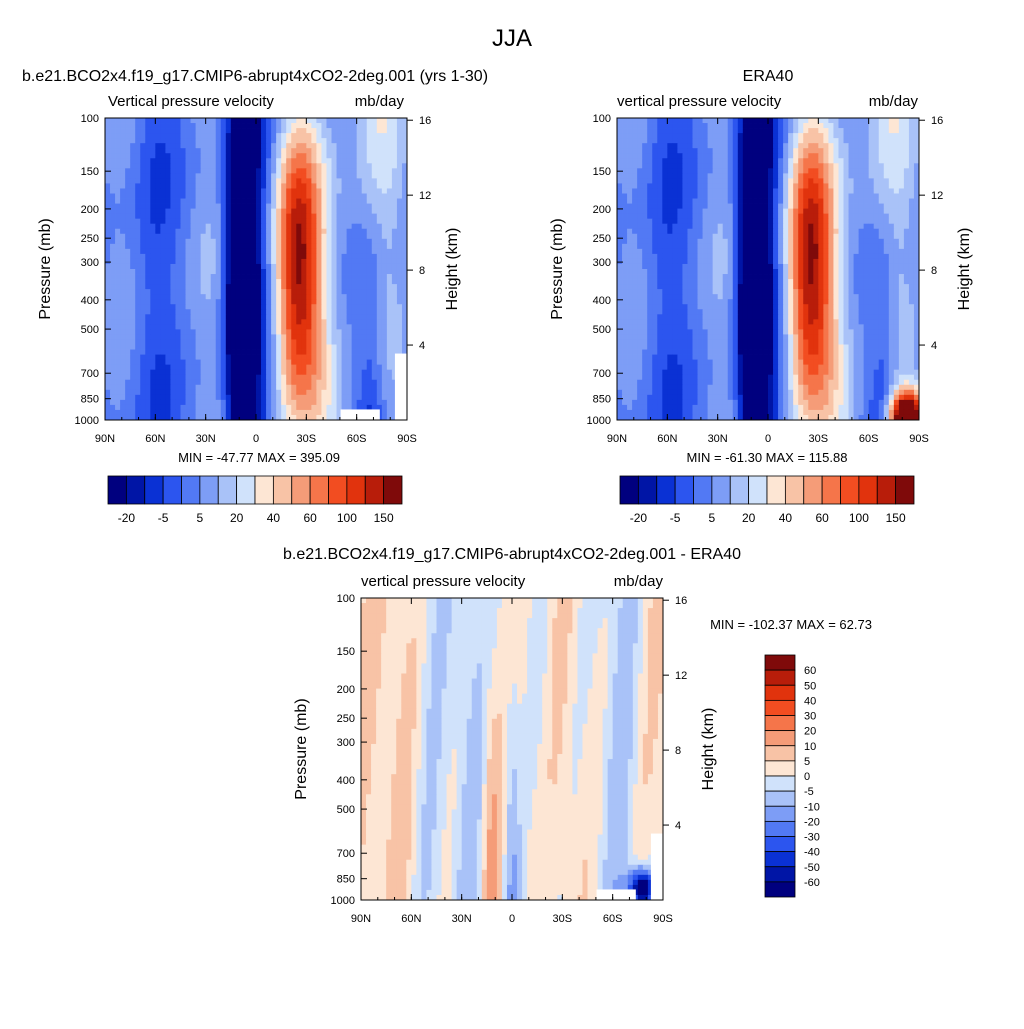 The image size is (1024, 1029). I want to click on colorbar-label: 100, so click(347, 518).